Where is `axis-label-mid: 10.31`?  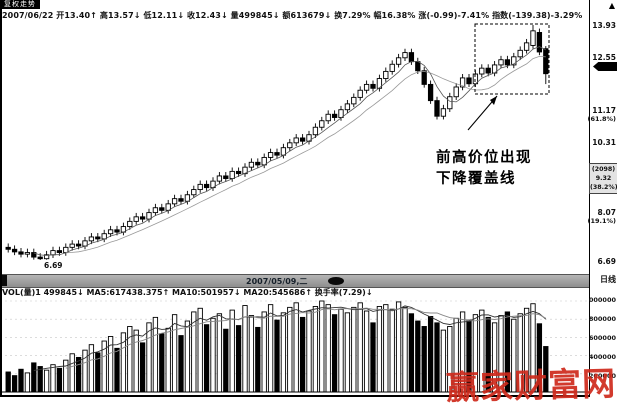
axis-label-mid: 10.31 is located at coordinates (604, 142).